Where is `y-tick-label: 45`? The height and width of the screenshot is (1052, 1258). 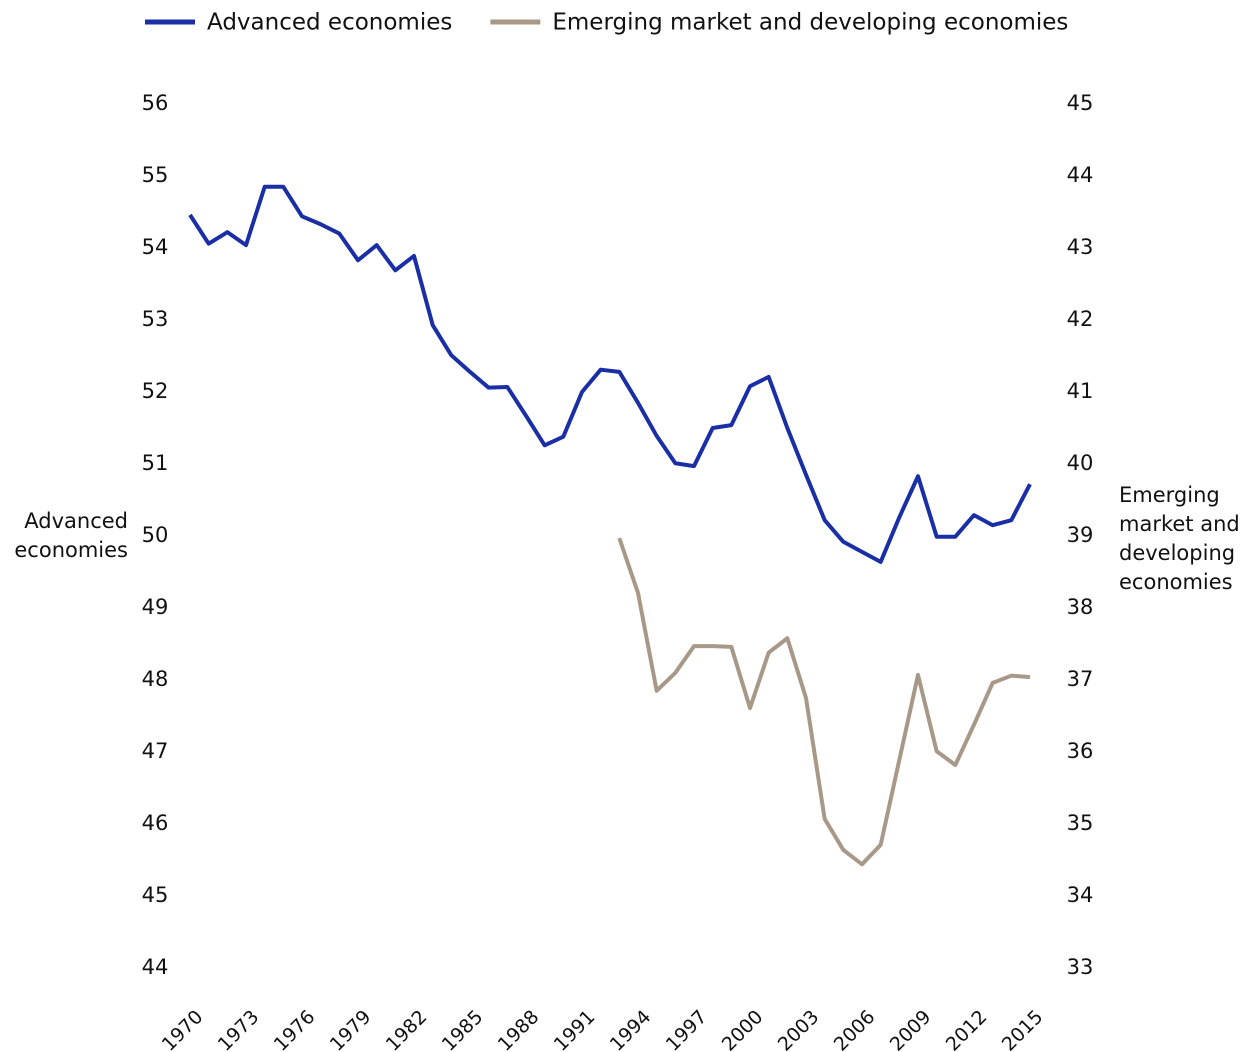 y-tick-label: 45 is located at coordinates (155, 895).